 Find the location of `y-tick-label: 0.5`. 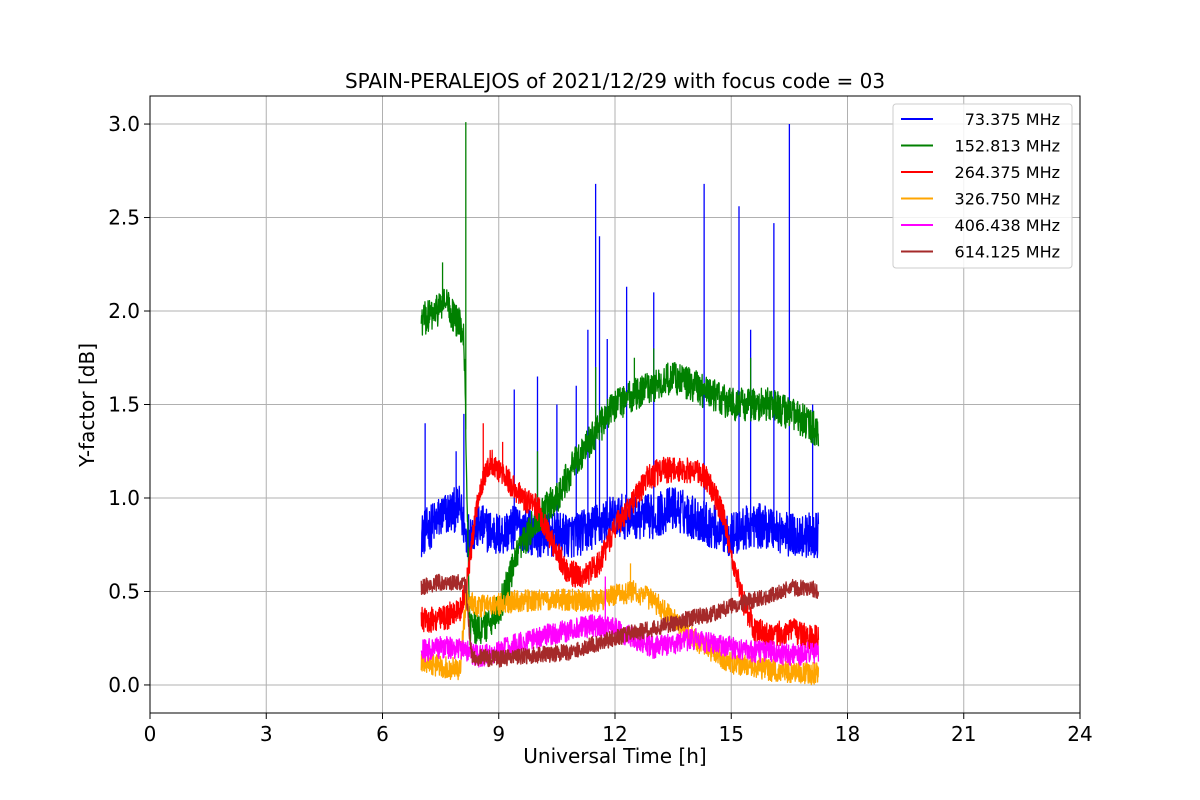

y-tick-label: 0.5 is located at coordinates (124, 591).